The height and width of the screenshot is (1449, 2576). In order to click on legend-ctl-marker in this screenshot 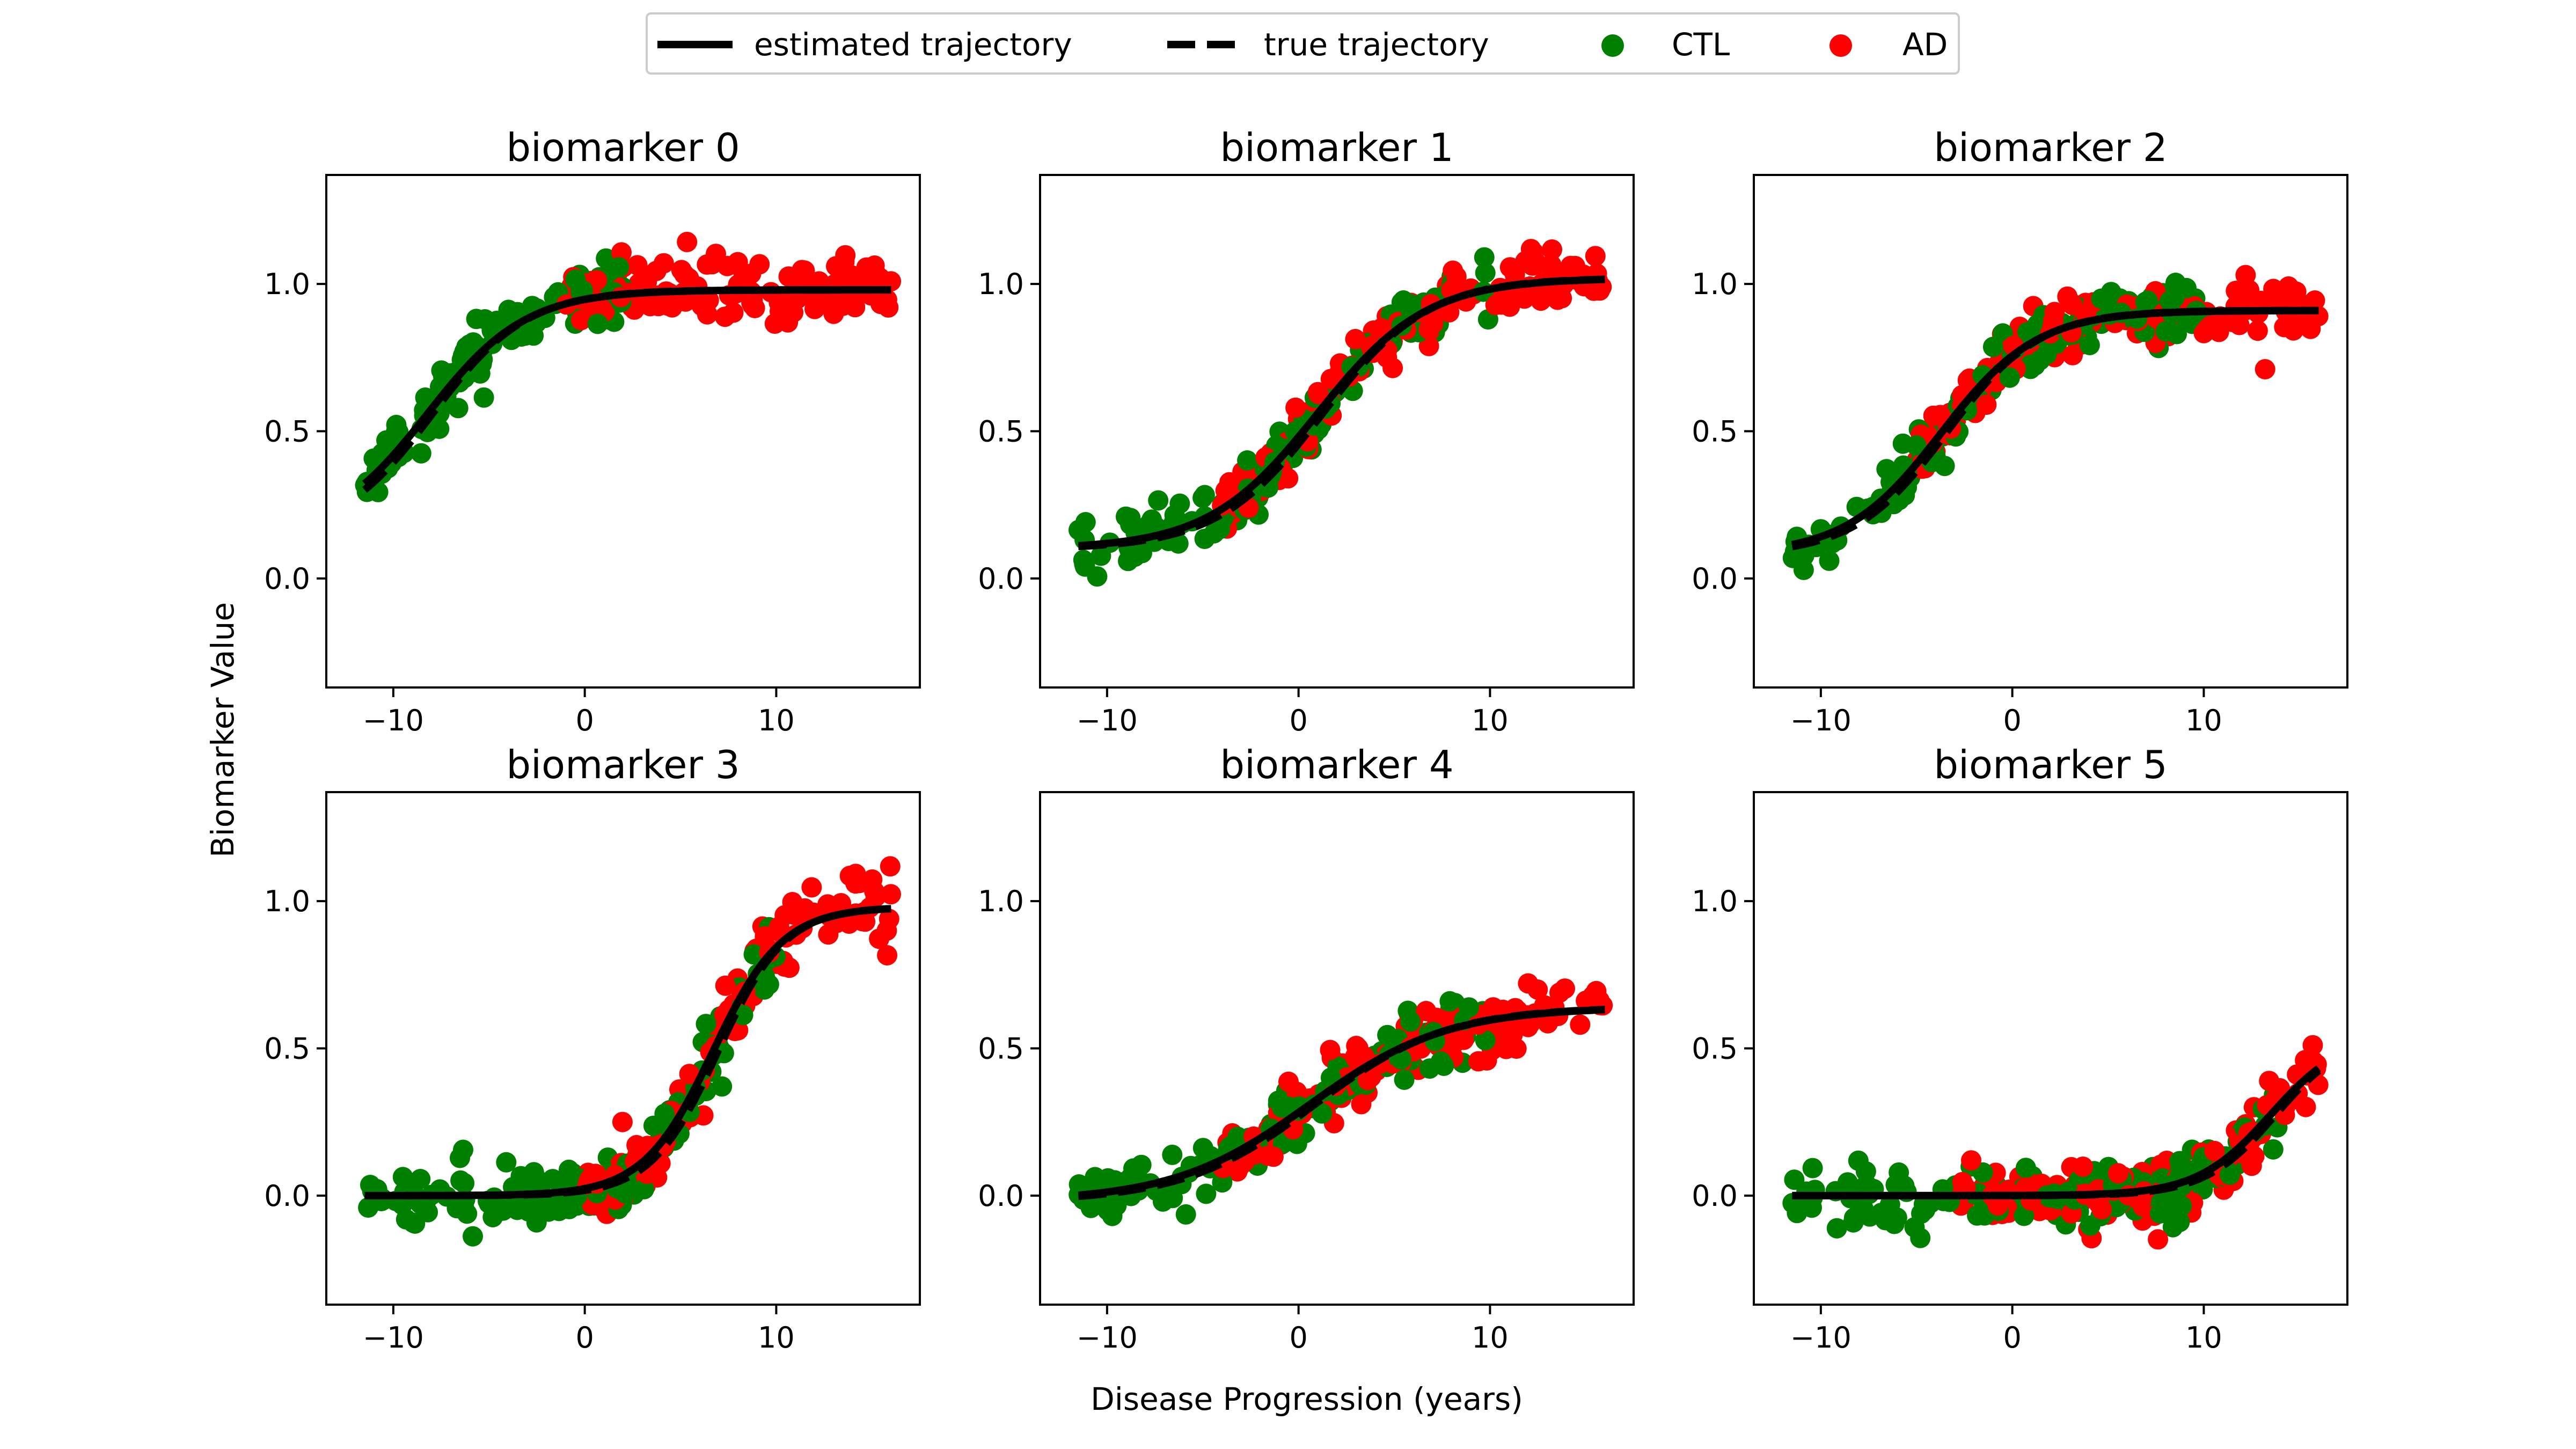, I will do `click(1612, 45)`.